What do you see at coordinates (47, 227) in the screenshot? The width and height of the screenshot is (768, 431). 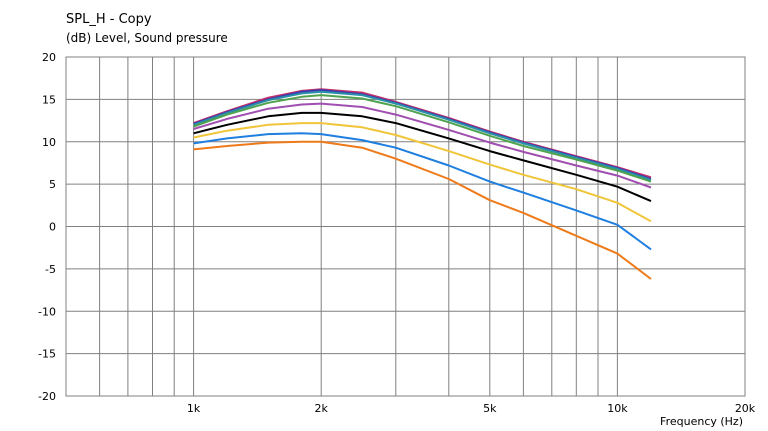 I see `y-ticks: 20 15 10 5 0 -5 -10 -15 -20` at bounding box center [47, 227].